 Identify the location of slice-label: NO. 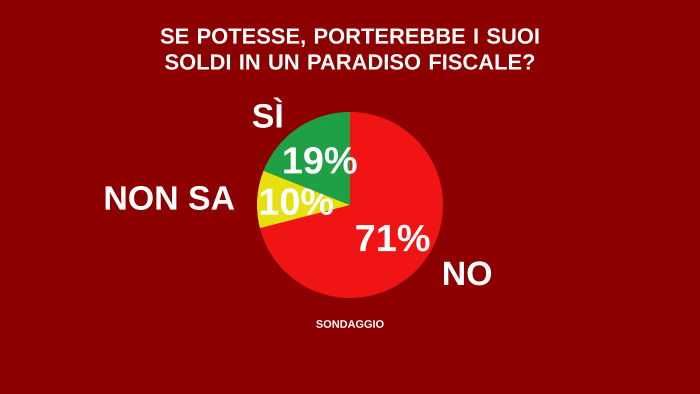
(468, 273).